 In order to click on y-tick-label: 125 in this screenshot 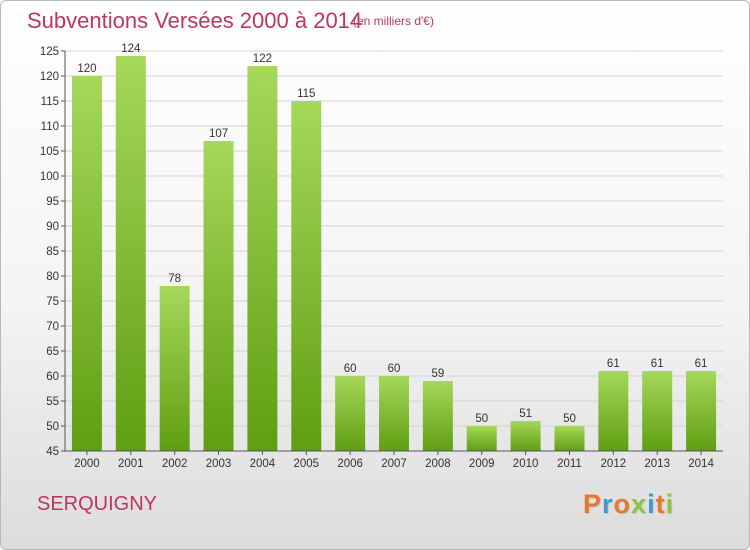, I will do `click(49, 52)`.